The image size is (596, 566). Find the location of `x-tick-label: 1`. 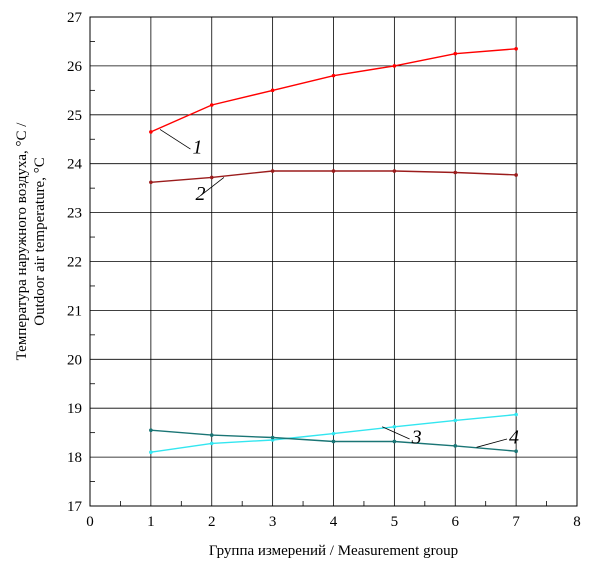

x-tick-label: 1 is located at coordinates (151, 522).